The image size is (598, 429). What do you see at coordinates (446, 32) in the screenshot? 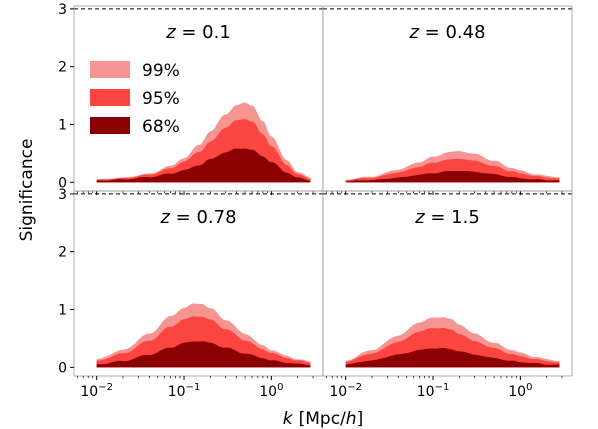
I see `panel-2-title: z = 0.48` at bounding box center [446, 32].